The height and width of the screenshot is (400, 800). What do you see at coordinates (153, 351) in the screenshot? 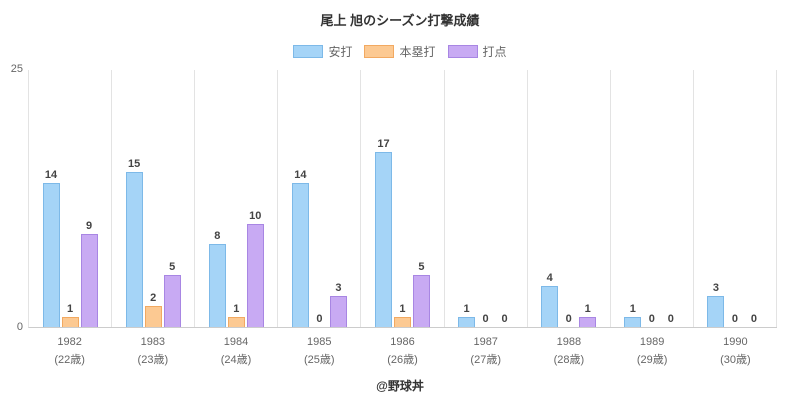
I see `x-axis-label: 1983 (23歳)` at bounding box center [153, 351].